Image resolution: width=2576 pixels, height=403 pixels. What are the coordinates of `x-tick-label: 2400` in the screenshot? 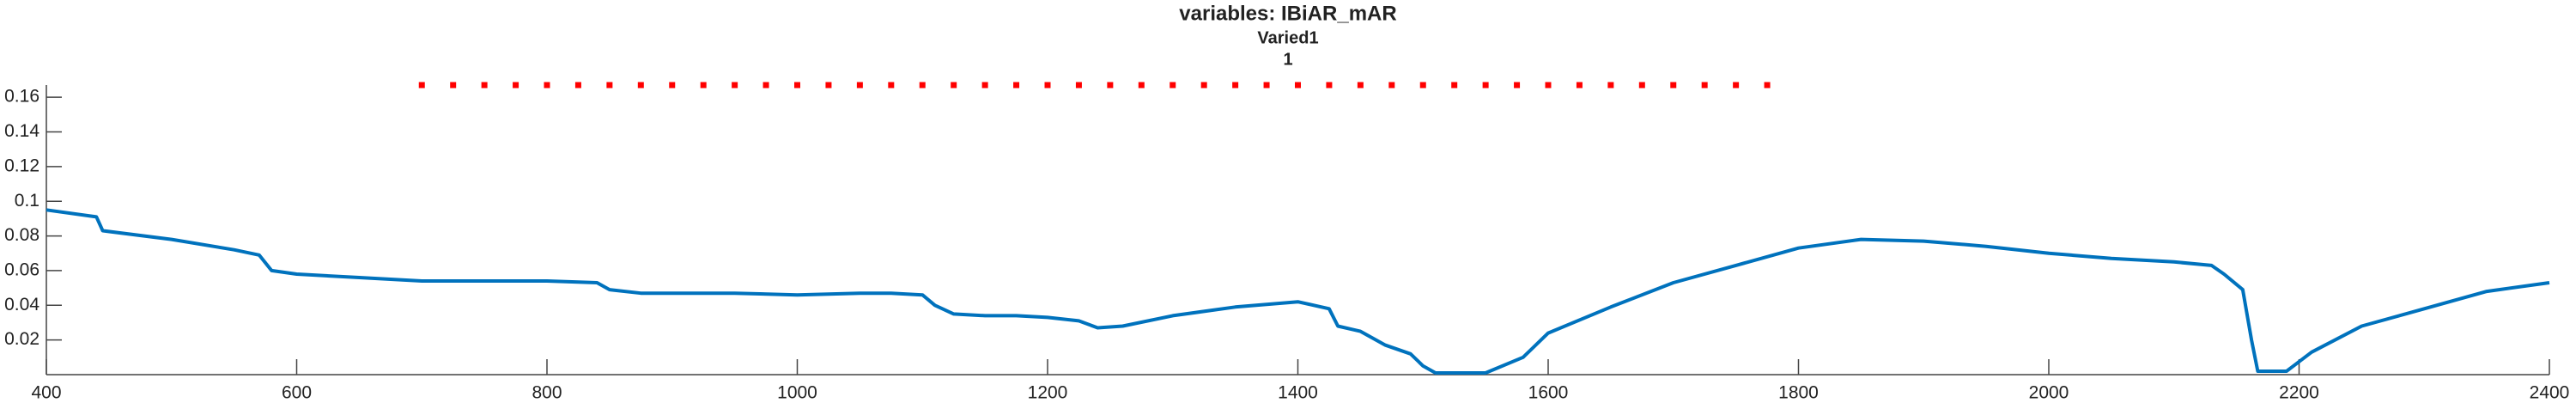 It's located at (2550, 393).